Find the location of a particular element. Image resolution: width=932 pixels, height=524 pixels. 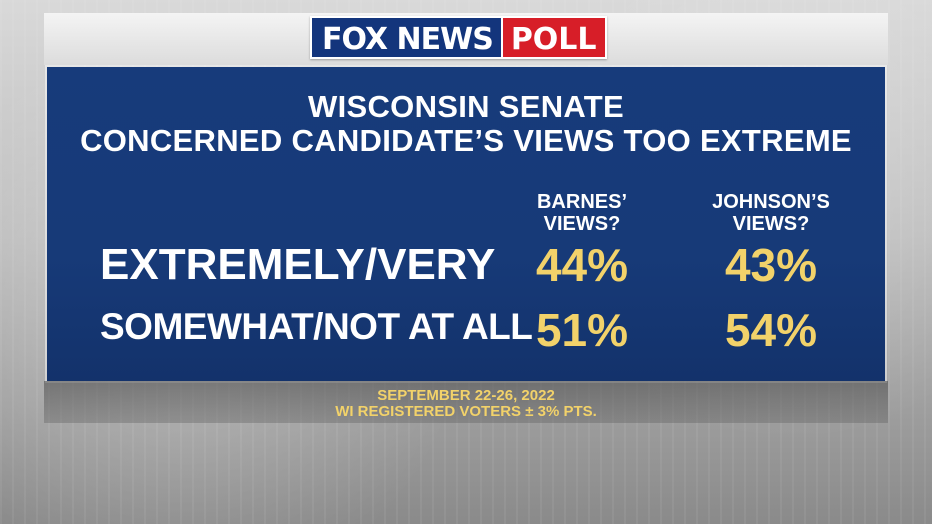

footer-date: SEPTEMBER 22-26, 2022 is located at coordinates (466, 395).